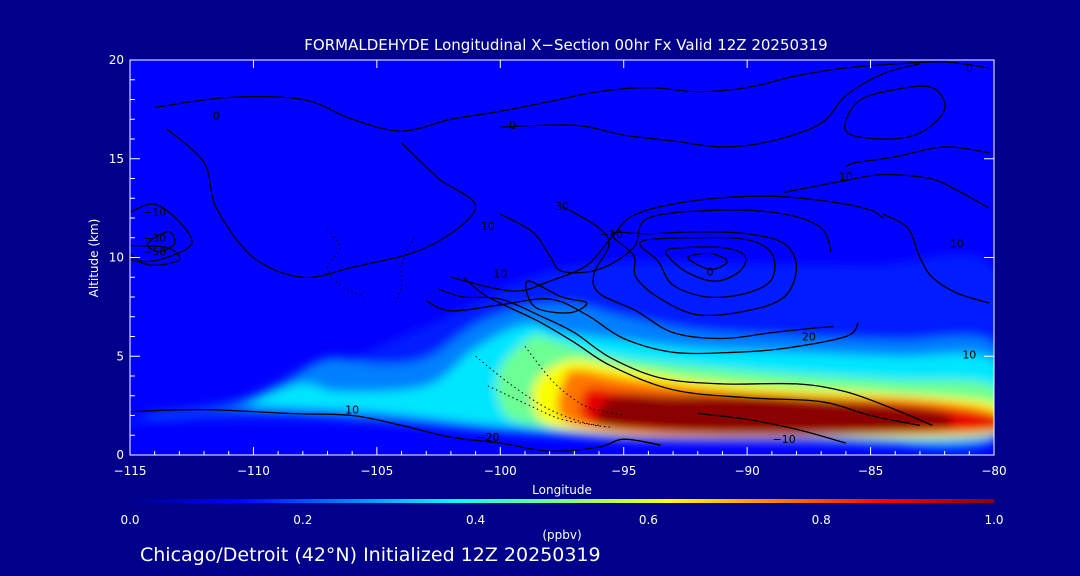  I want to click on contour-label-10: 10, so click(500, 273).